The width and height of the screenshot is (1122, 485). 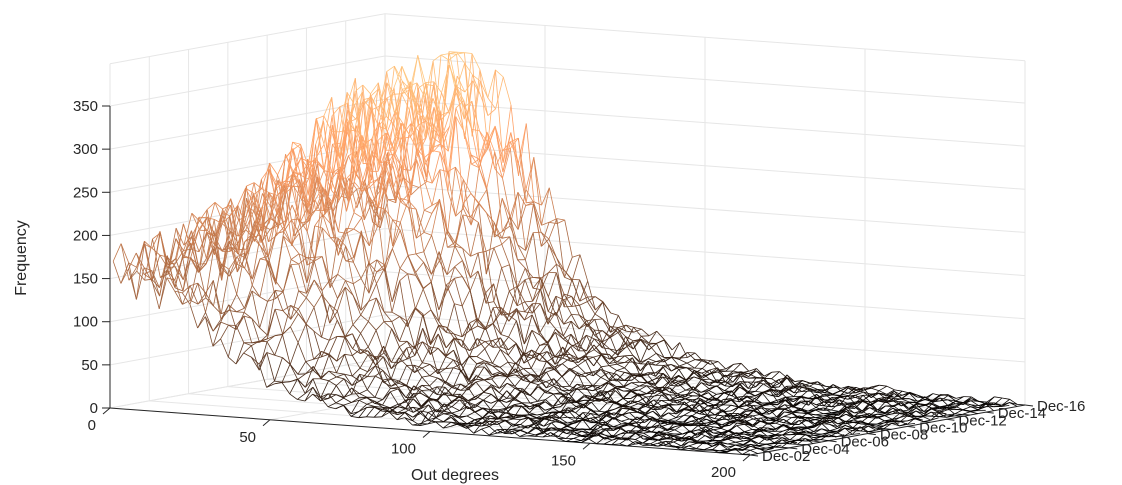 I want to click on y-tick, so click(x=1029, y=405).